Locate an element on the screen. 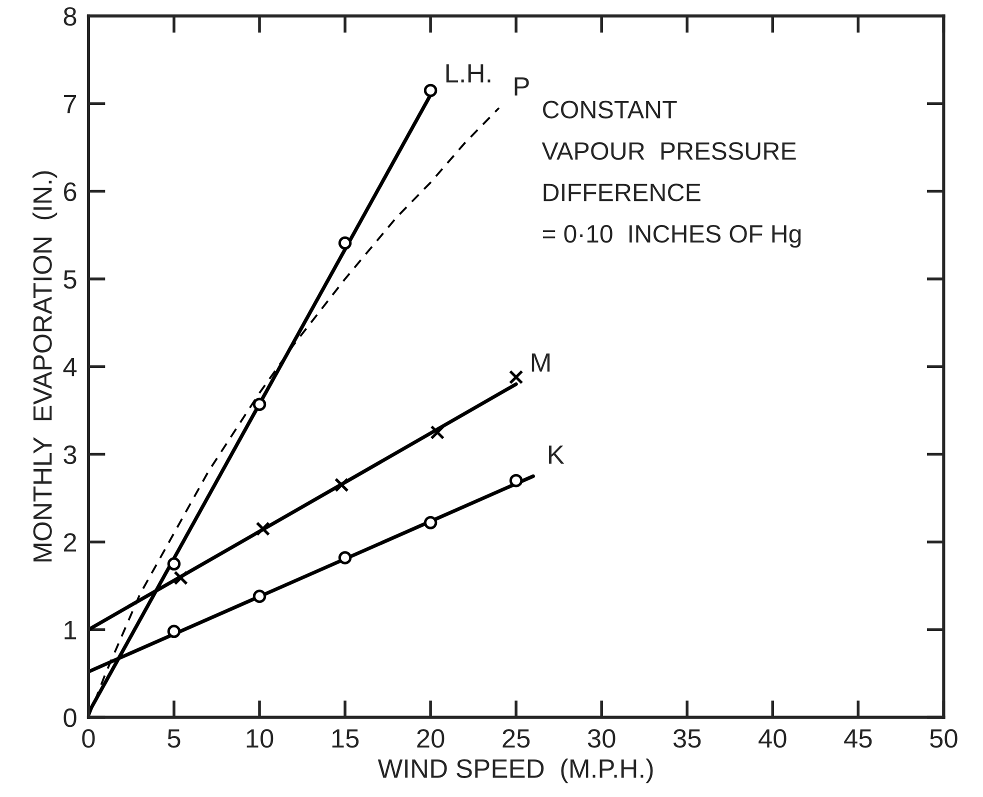 Image resolution: width=983 pixels, height=797 pixels. series-label: K is located at coordinates (556, 455).